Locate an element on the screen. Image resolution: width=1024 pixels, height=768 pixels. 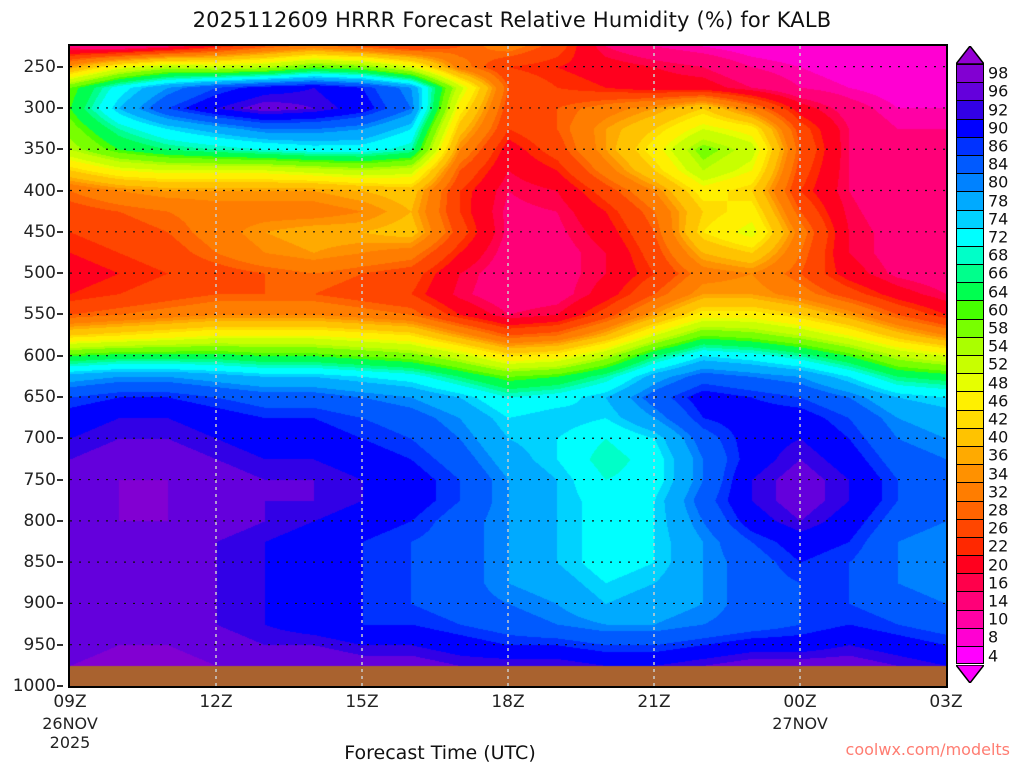
colorbar-label-54: 54 is located at coordinates (998, 346).